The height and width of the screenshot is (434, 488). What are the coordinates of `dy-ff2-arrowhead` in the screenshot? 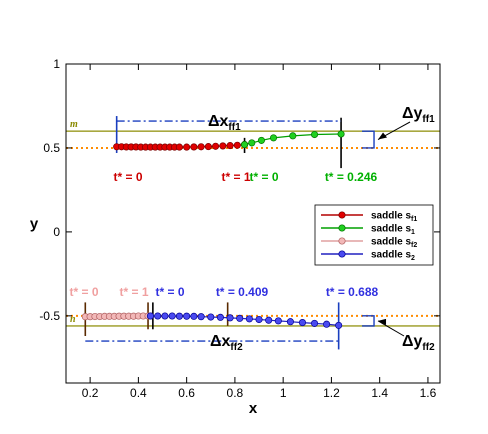 It's located at (382, 321).